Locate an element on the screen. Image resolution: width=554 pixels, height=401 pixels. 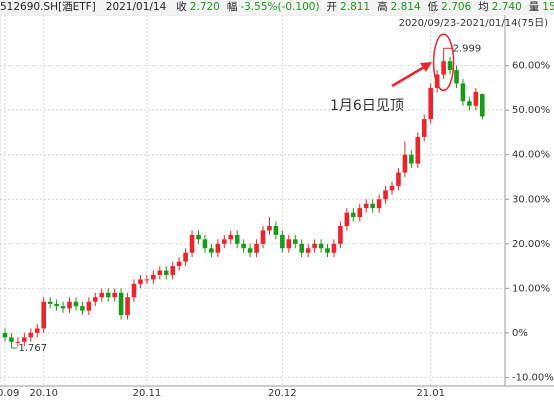
quote-item: 2021/01/14 is located at coordinates (138, 7).